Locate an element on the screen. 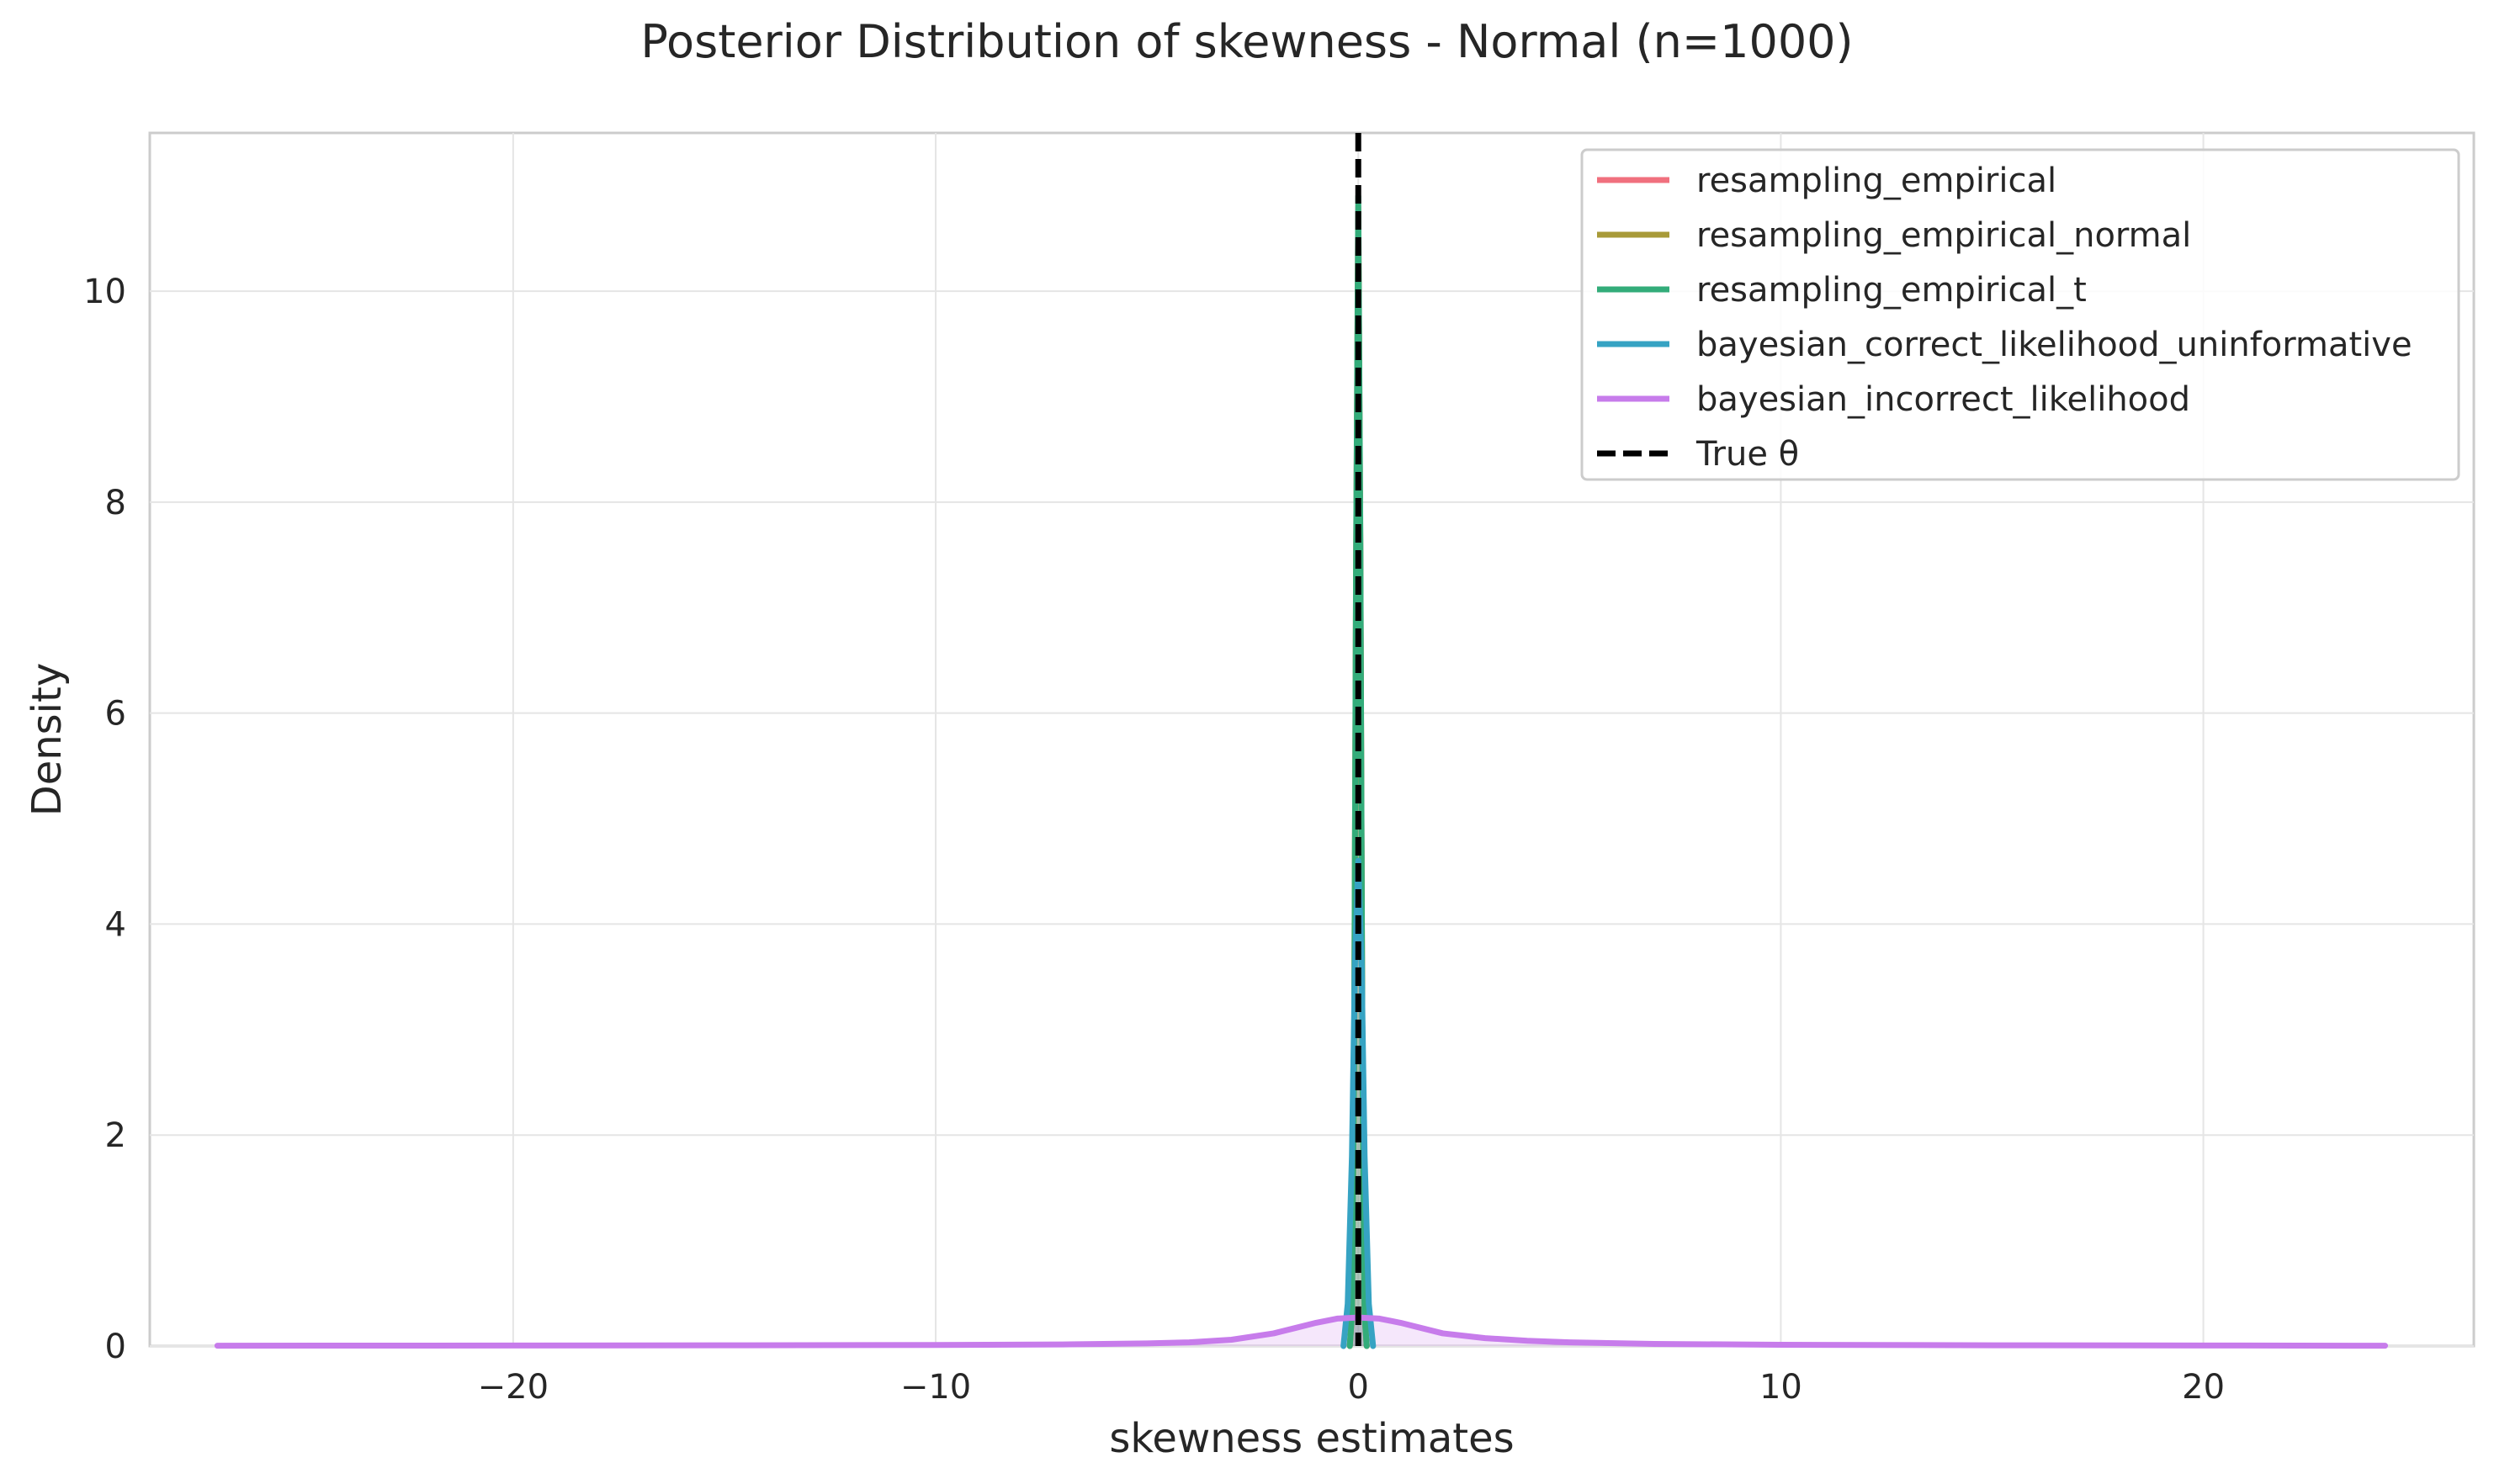 The width and height of the screenshot is (2494, 1484). x-axis-label: skewness estimates is located at coordinates (1312, 1438).